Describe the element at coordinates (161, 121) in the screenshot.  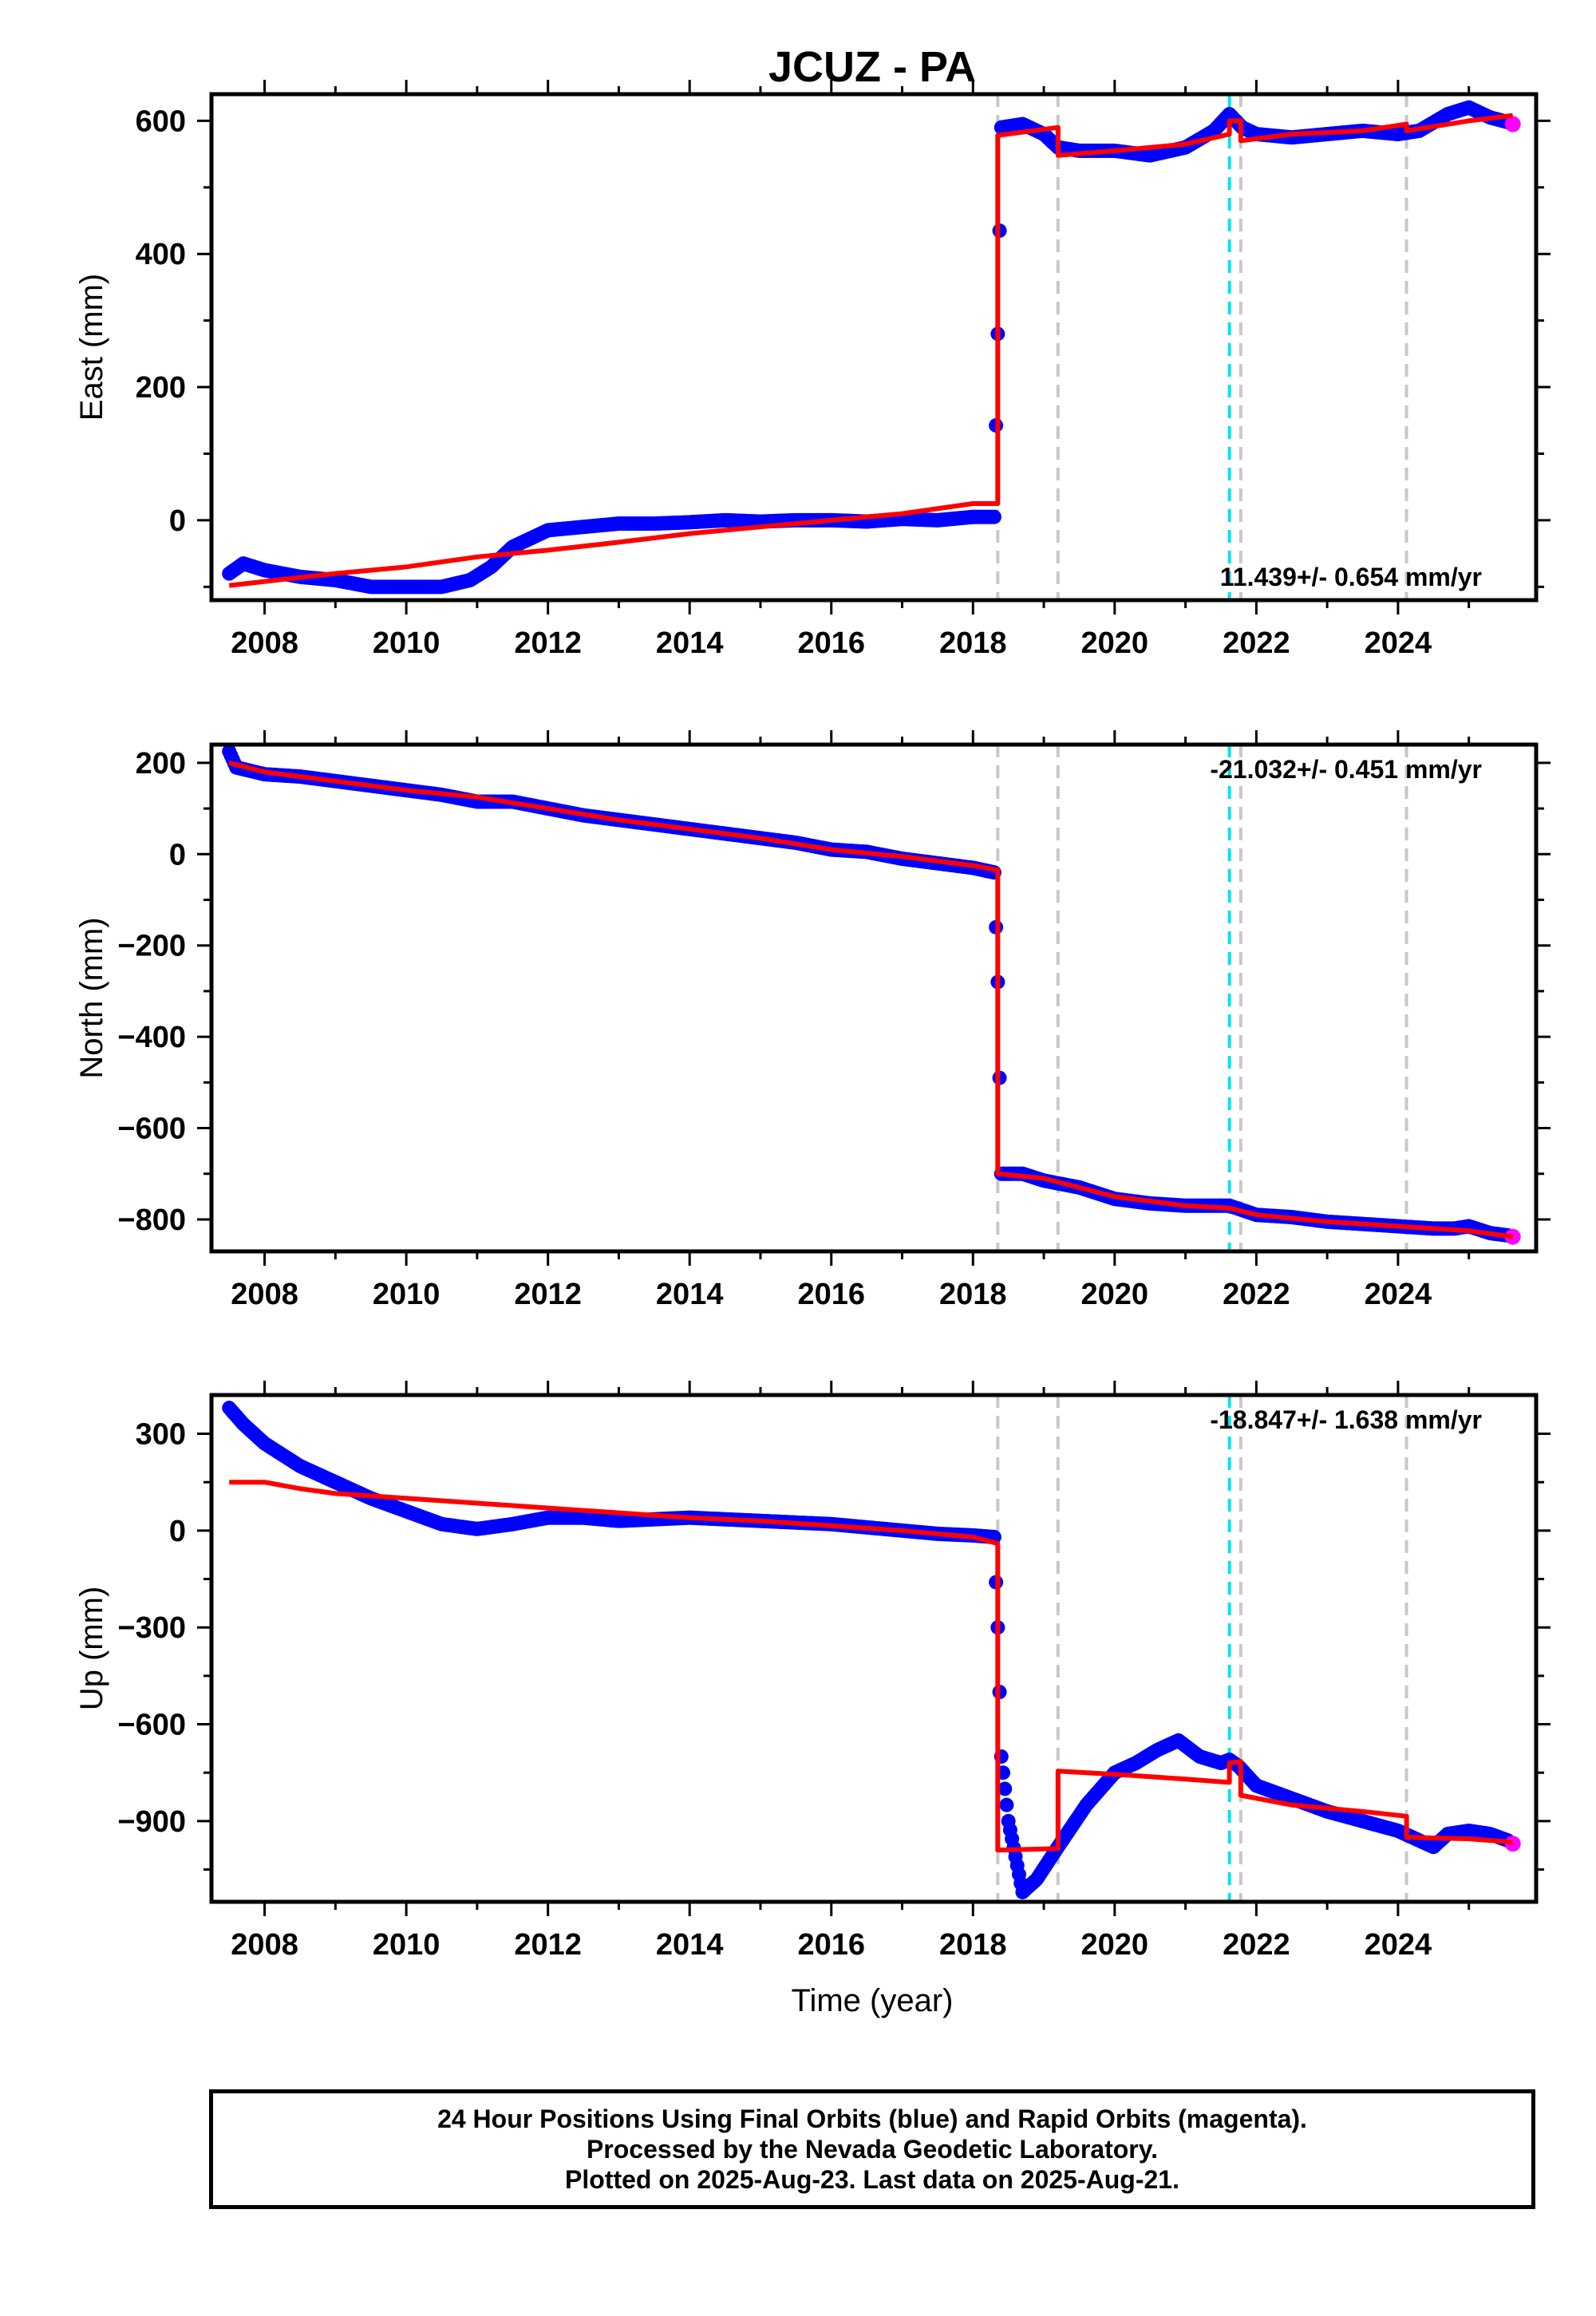
I see `y-tick-label: 600` at that location.